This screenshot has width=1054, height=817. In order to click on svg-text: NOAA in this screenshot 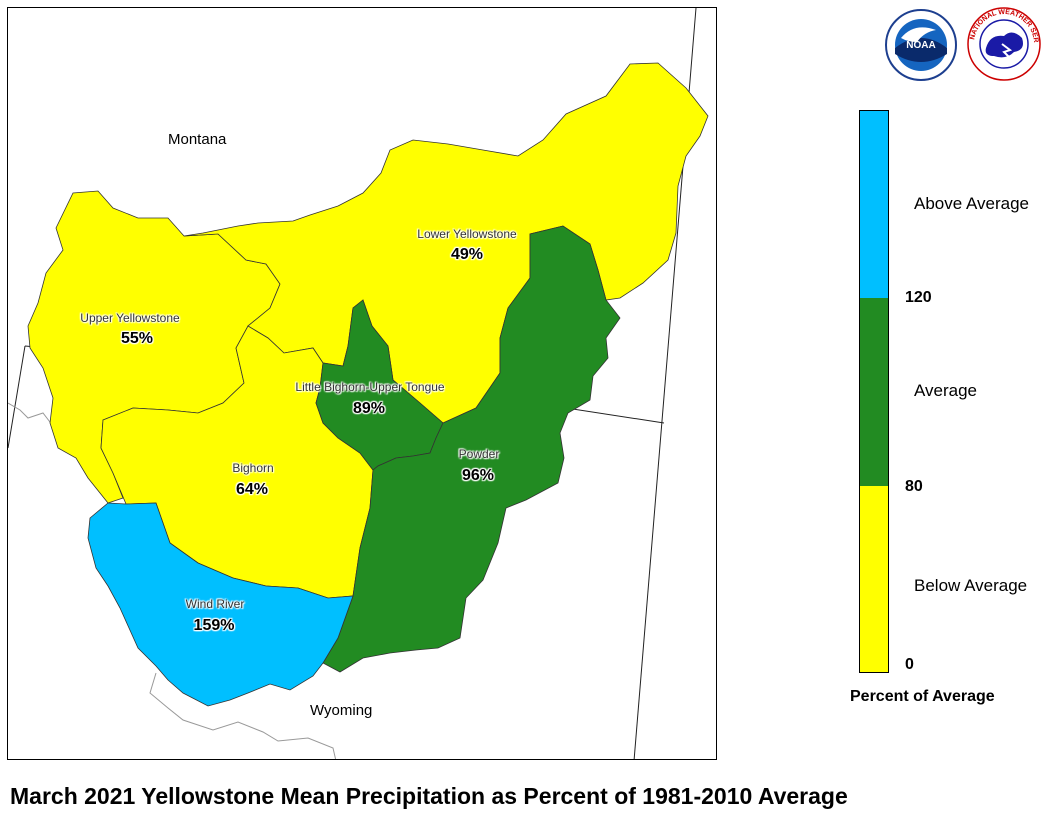, I will do `click(920, 45)`.